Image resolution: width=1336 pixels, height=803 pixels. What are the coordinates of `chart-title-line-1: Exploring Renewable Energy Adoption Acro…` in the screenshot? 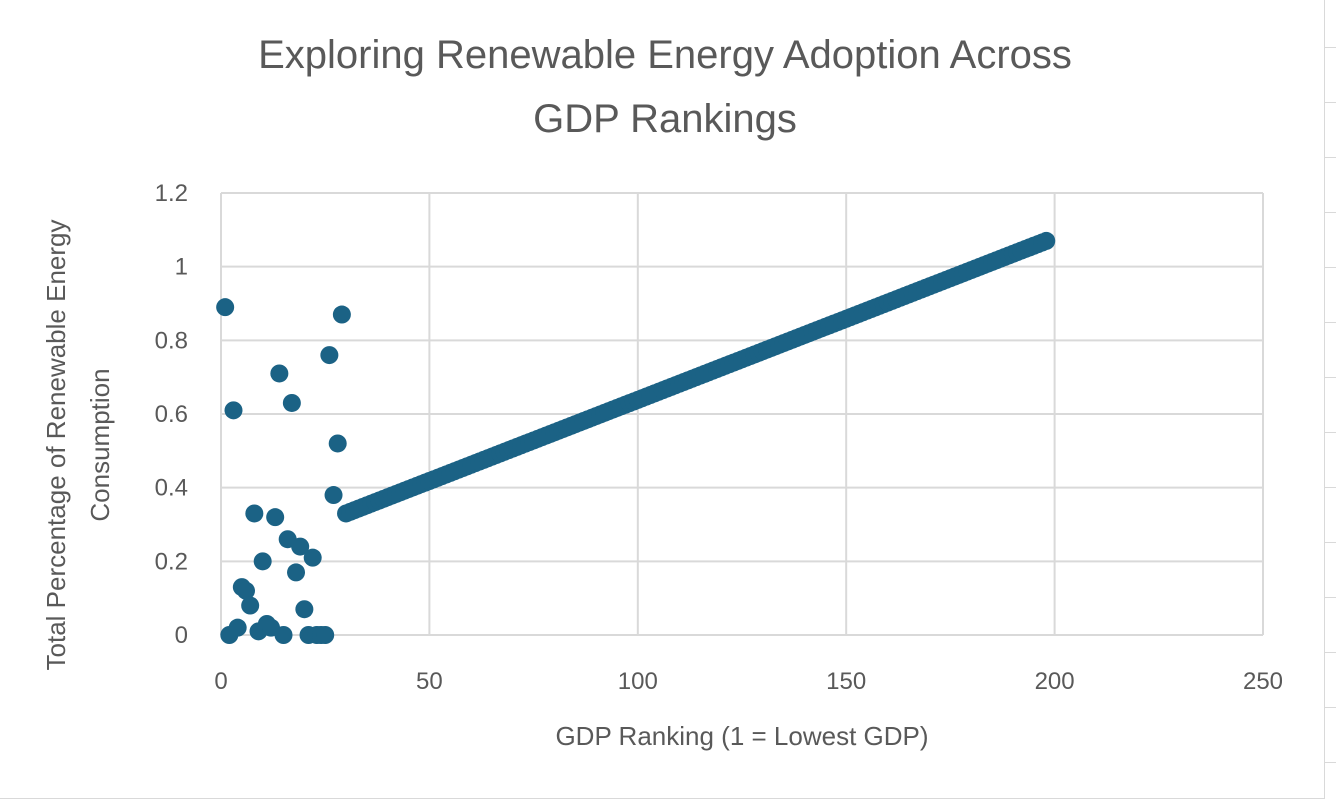 It's located at (665, 55).